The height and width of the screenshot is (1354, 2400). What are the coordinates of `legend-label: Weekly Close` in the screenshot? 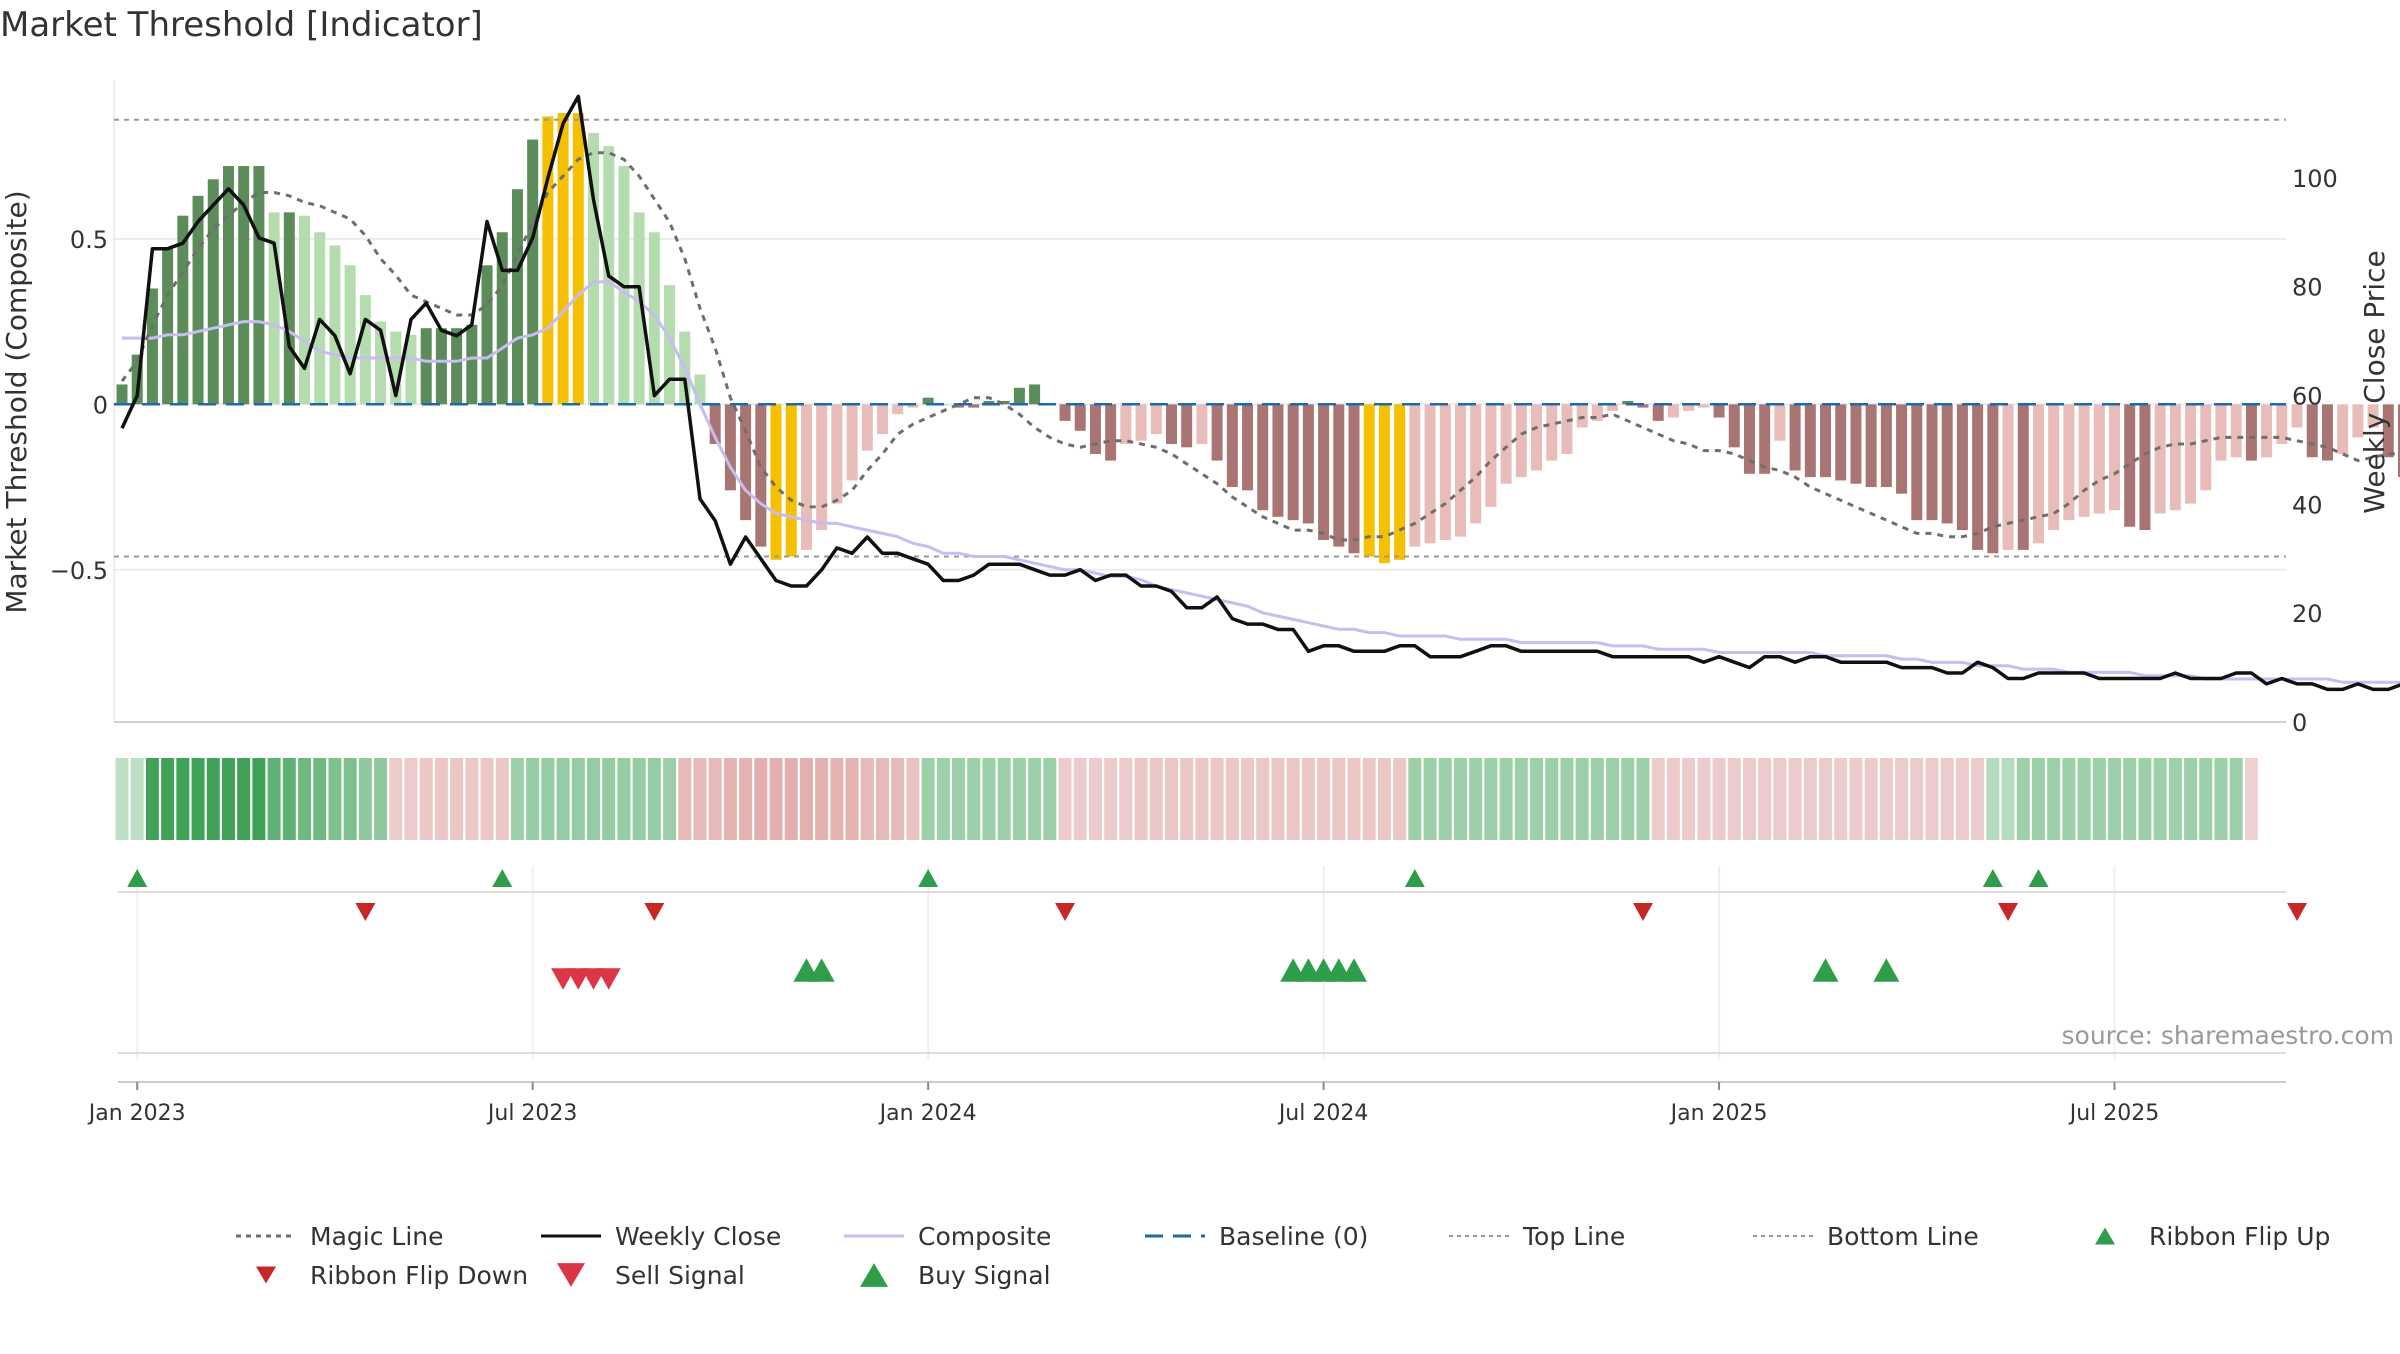 It's located at (698, 1236).